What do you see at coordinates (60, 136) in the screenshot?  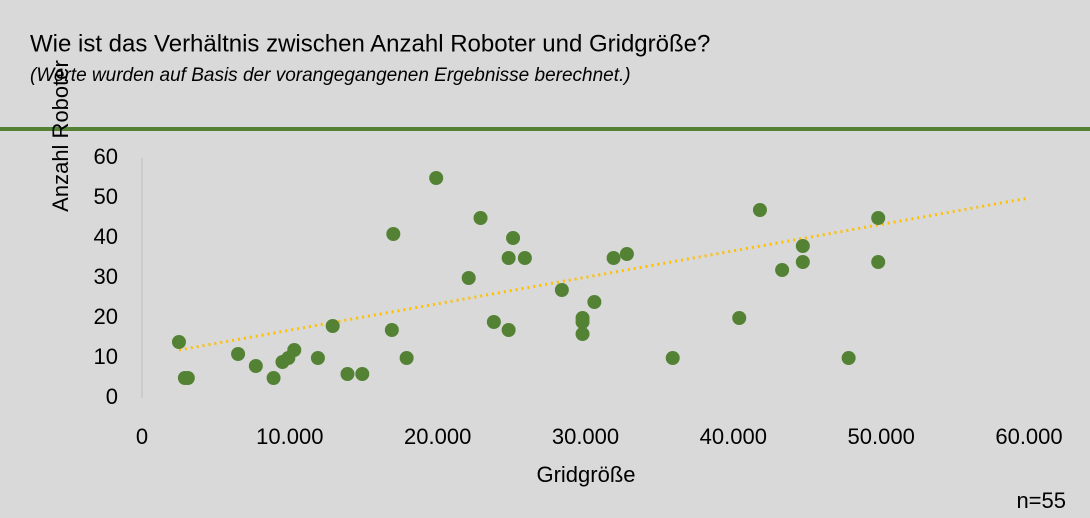 I see `y-axis-label: Anzahl Roboter` at bounding box center [60, 136].